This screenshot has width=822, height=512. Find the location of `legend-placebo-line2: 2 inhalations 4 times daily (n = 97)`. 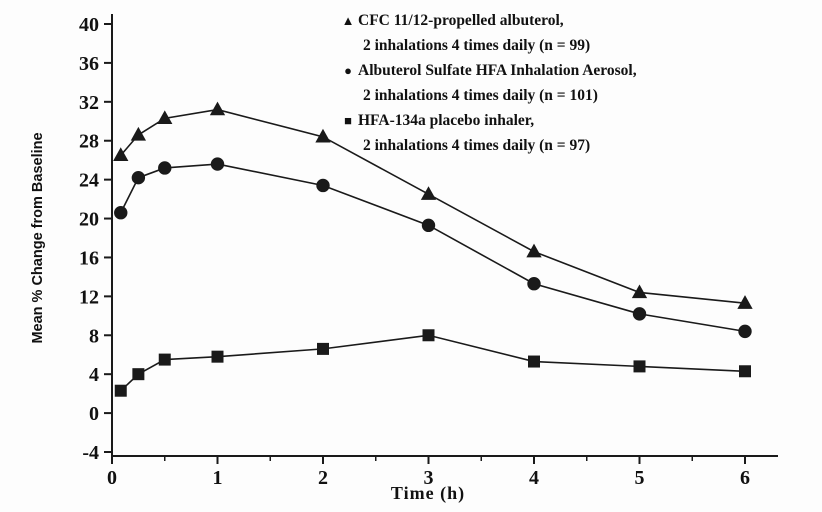

legend-placebo-line2: 2 inhalations 4 times daily (n = 97) is located at coordinates (477, 145).